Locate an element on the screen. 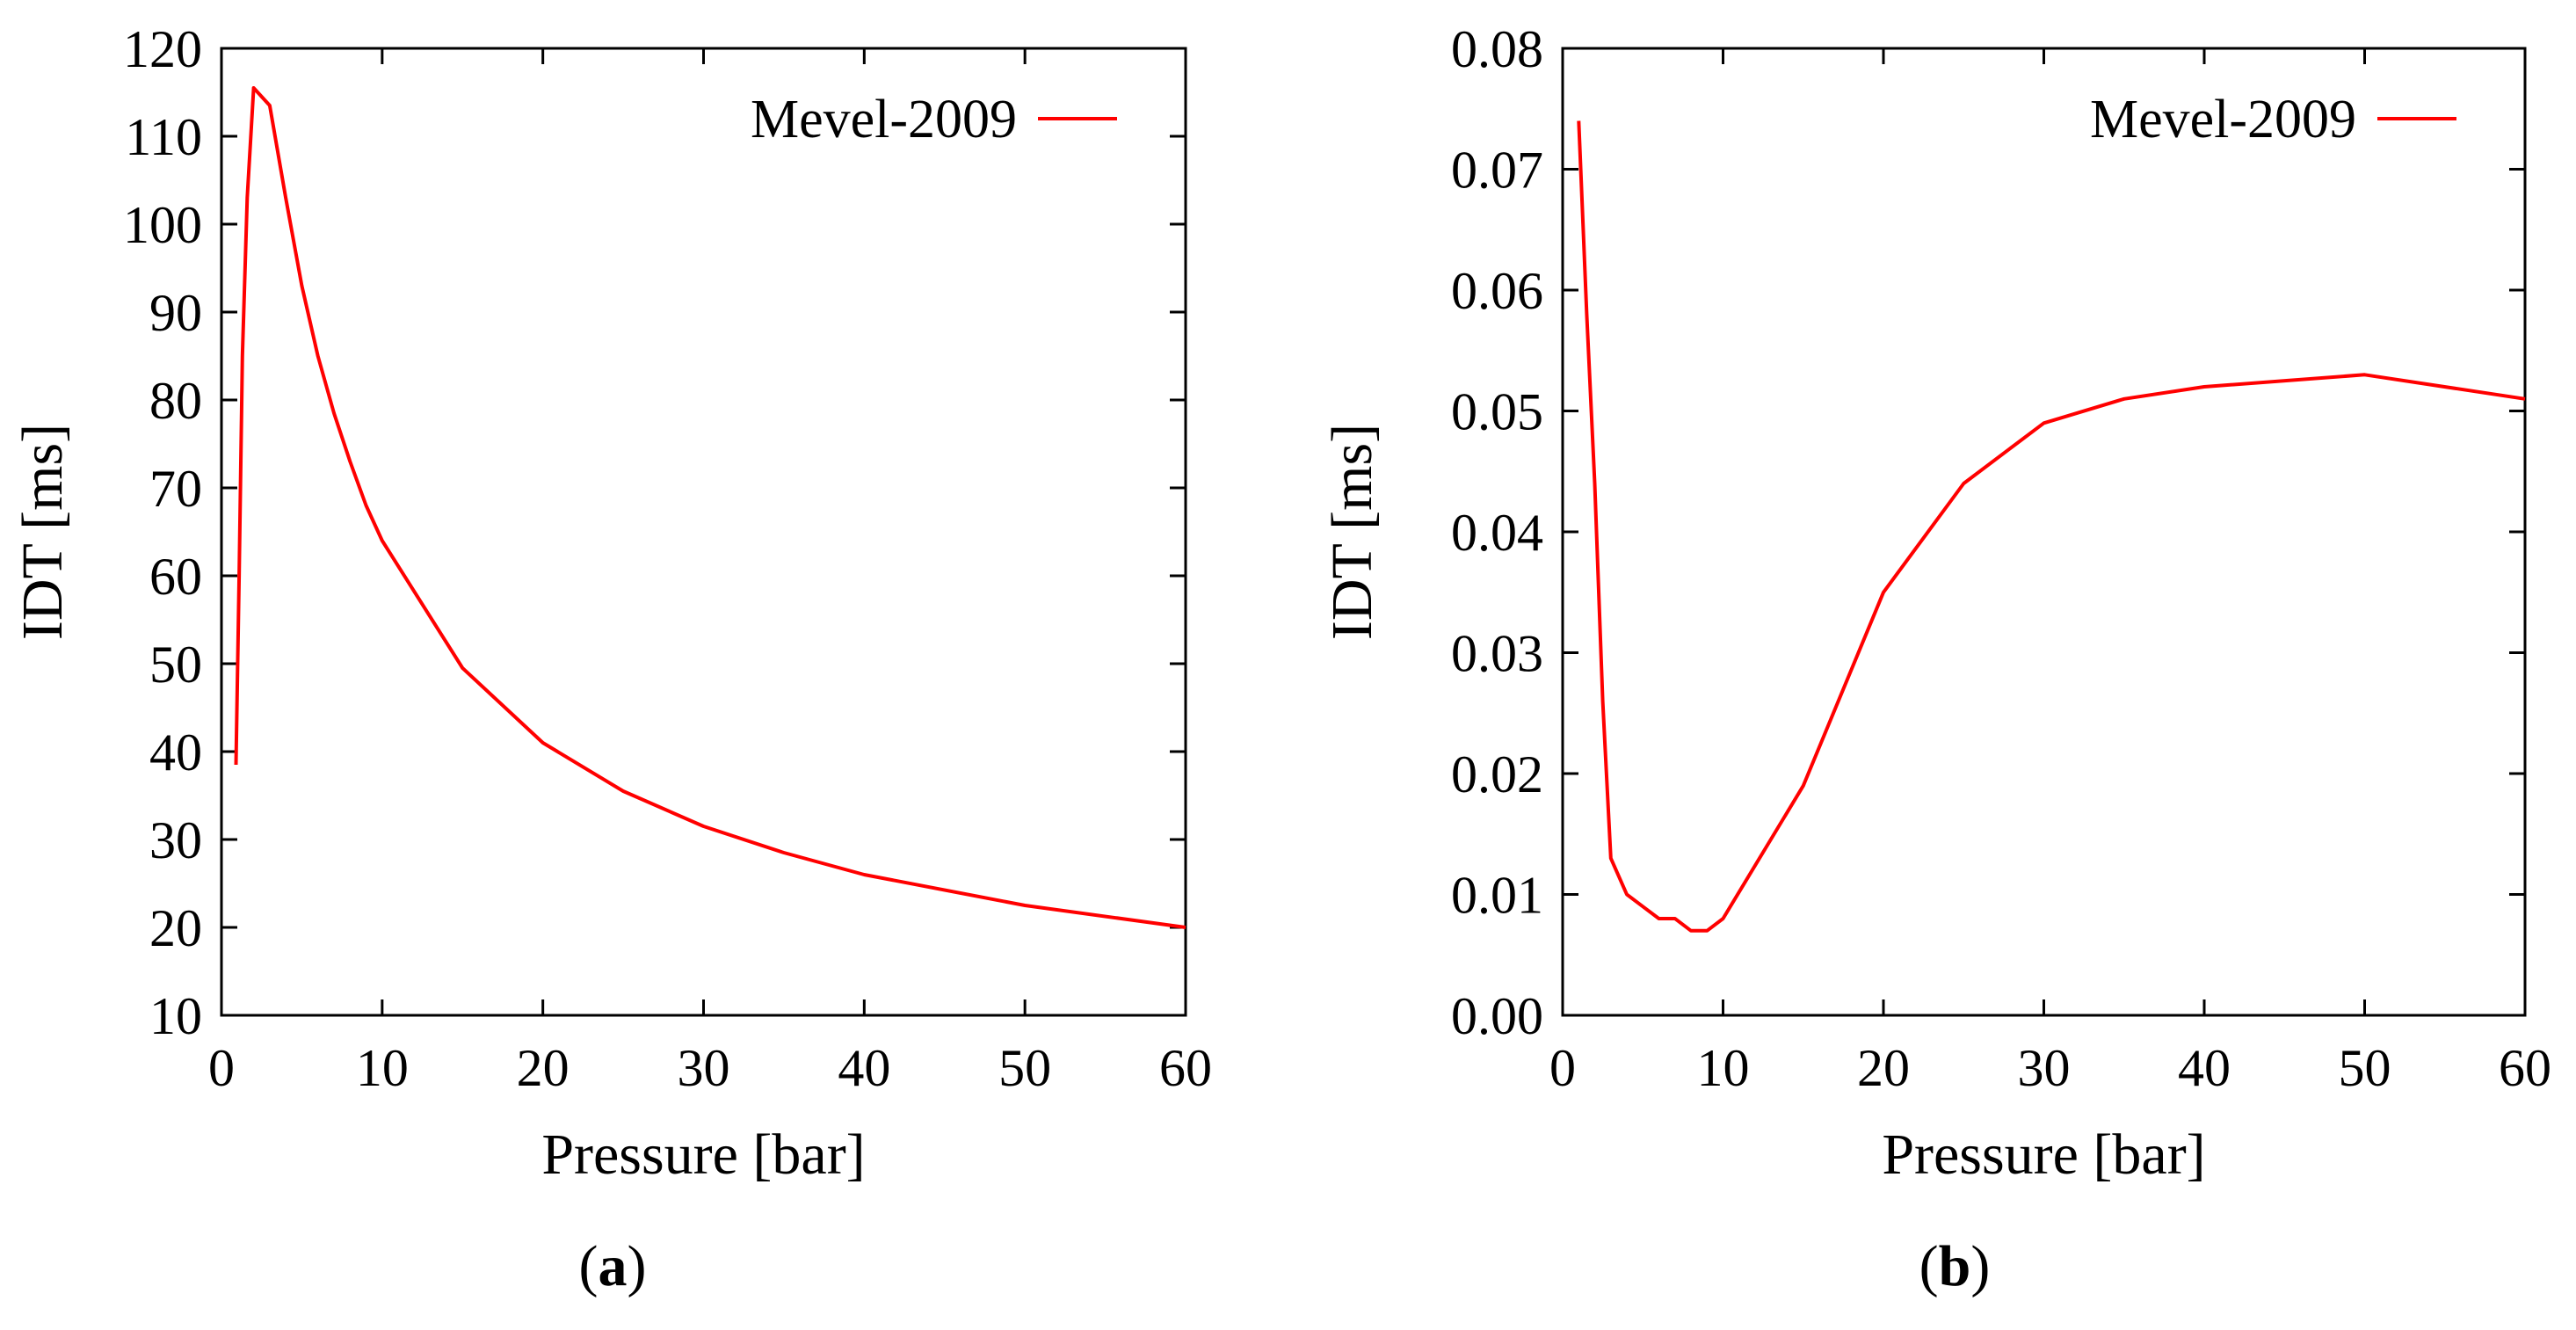  y-tick-label: 0.04 is located at coordinates (1497, 533).